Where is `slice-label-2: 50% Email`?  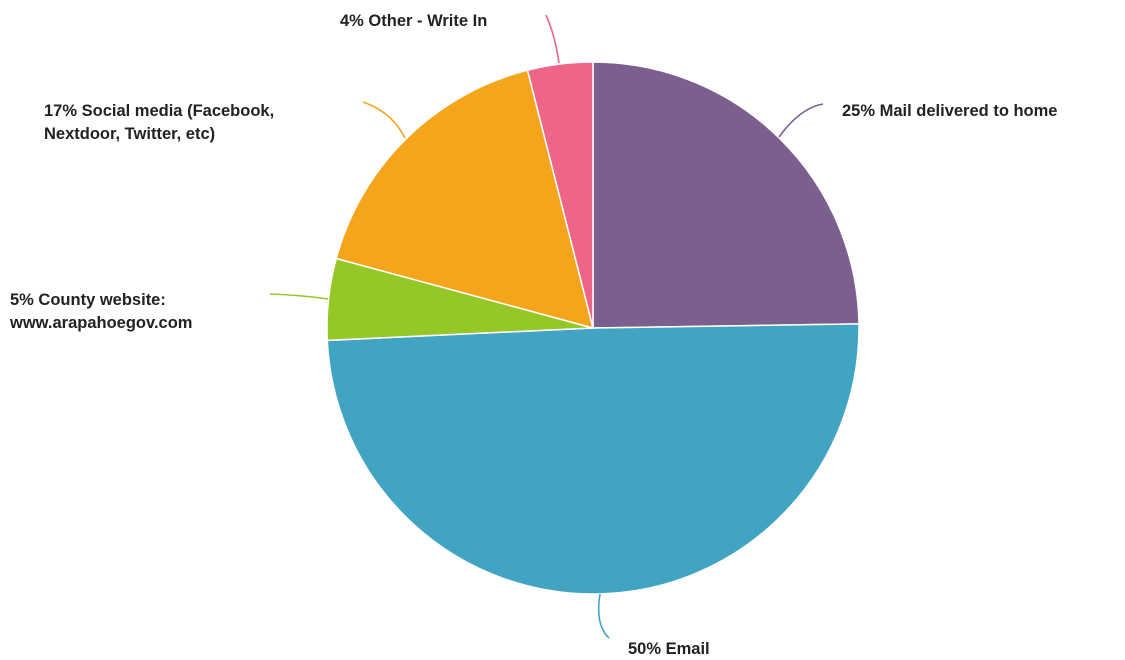
slice-label-2: 50% Email is located at coordinates (669, 649).